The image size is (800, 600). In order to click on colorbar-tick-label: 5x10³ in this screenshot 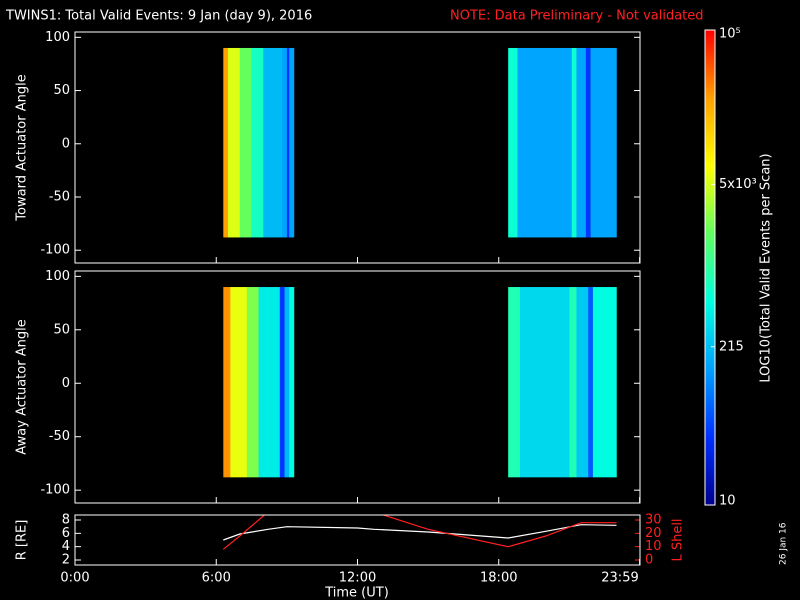, I will do `click(738, 184)`.